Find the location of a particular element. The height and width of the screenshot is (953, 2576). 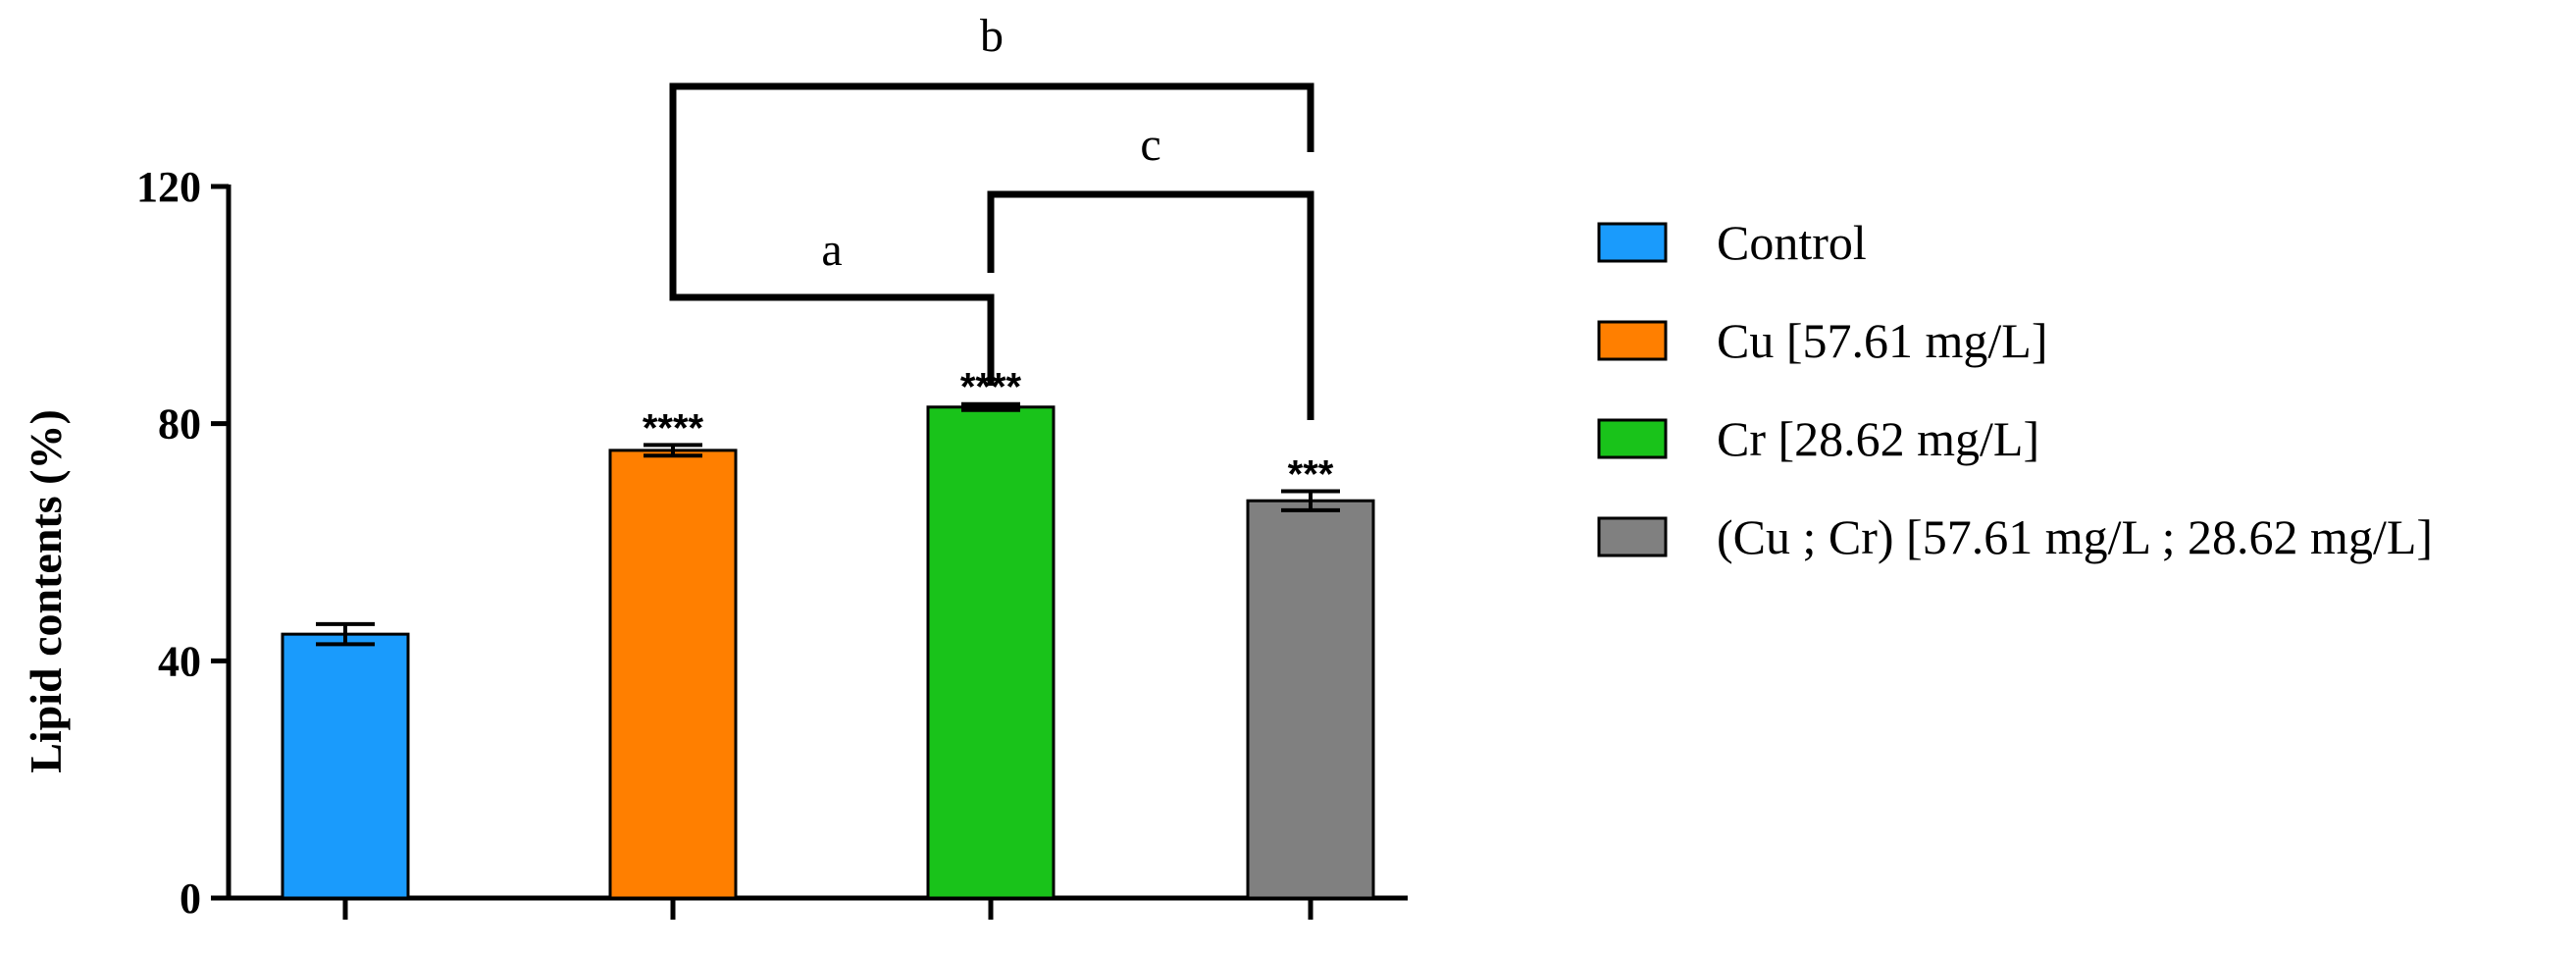

legend-label: Cu [57.61 mg/L] is located at coordinates (1882, 341).